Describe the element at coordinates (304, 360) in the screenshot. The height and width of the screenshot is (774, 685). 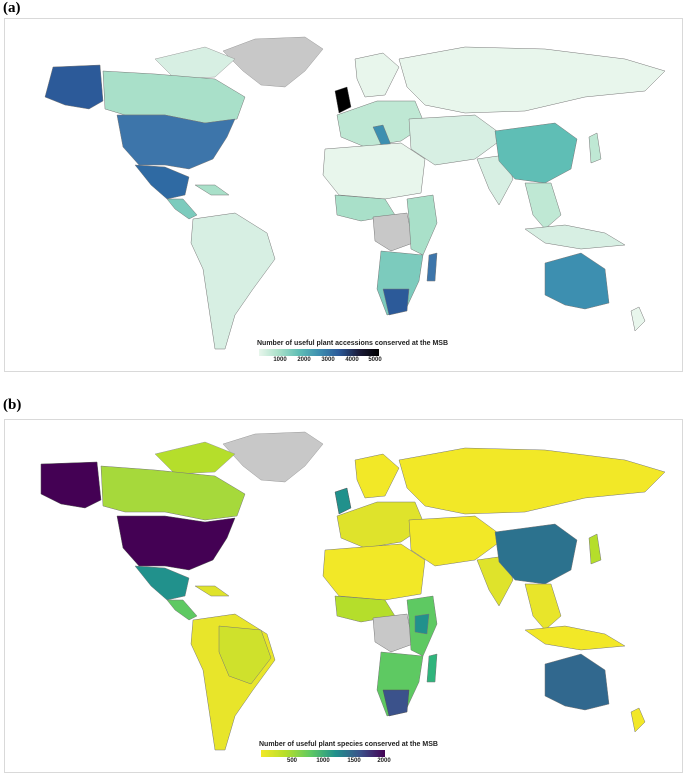
I see `legend-a-tick-2000: 2000` at that location.